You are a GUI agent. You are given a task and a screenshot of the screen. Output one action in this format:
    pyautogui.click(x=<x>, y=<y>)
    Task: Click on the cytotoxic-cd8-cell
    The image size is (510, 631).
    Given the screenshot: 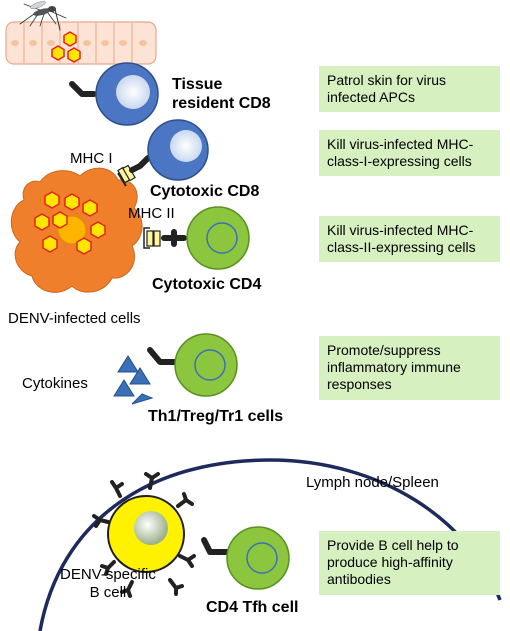 What is the action you would take?
    pyautogui.click(x=178, y=150)
    